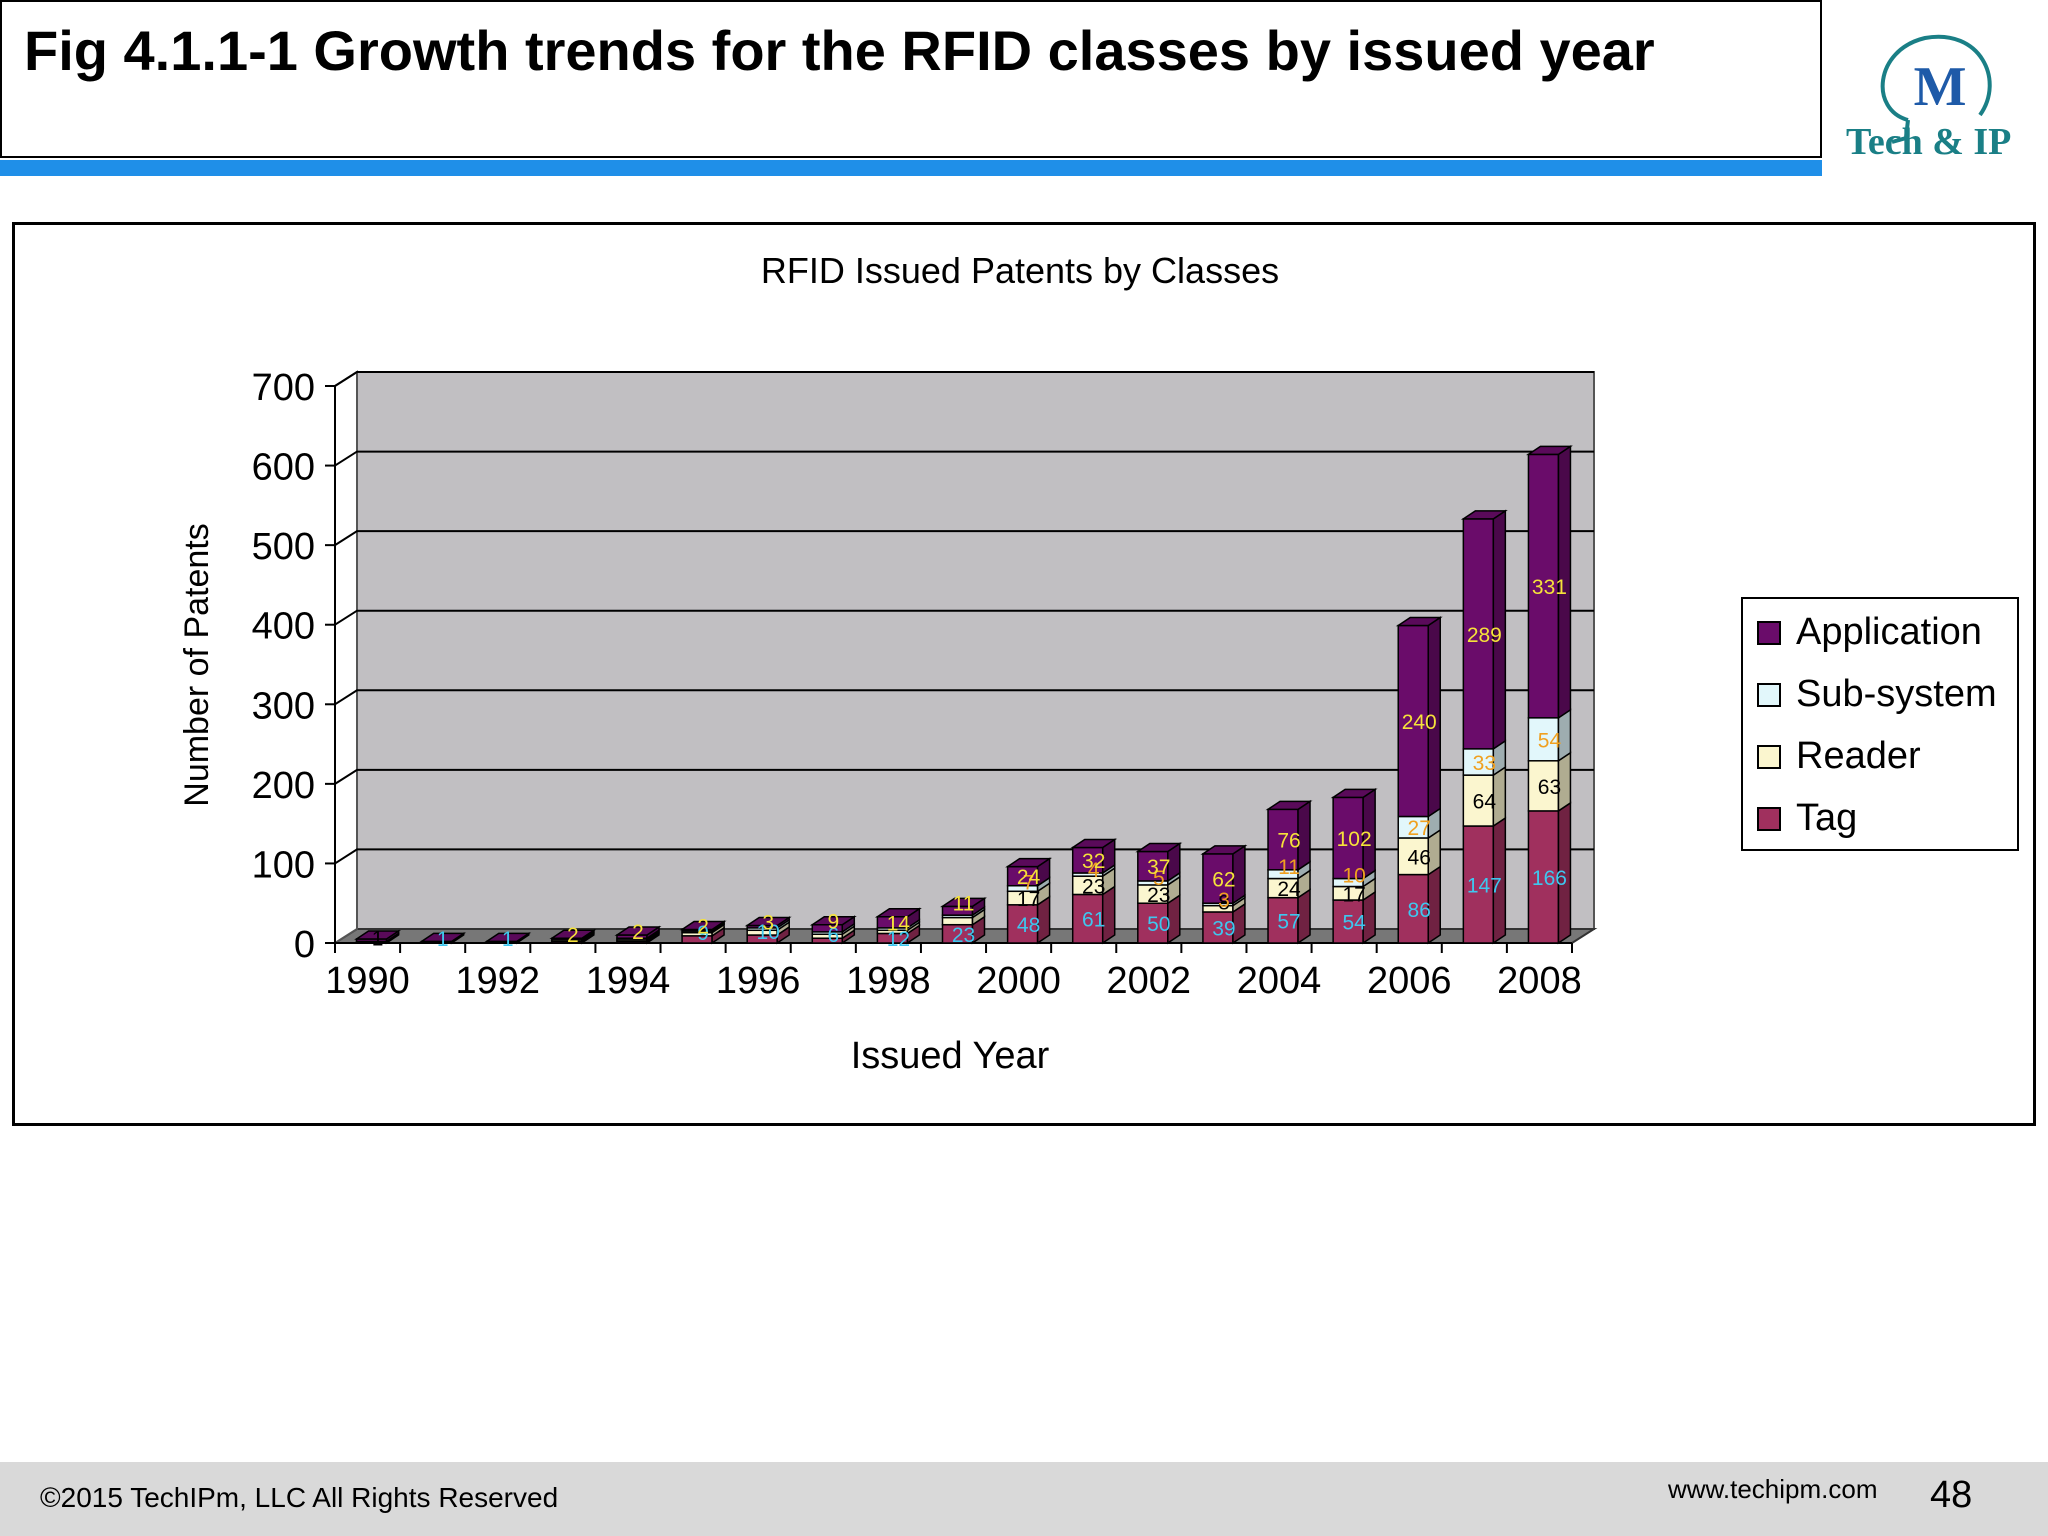 This screenshot has height=1536, width=2048. I want to click on data-label-application-1996: 3, so click(768, 922).